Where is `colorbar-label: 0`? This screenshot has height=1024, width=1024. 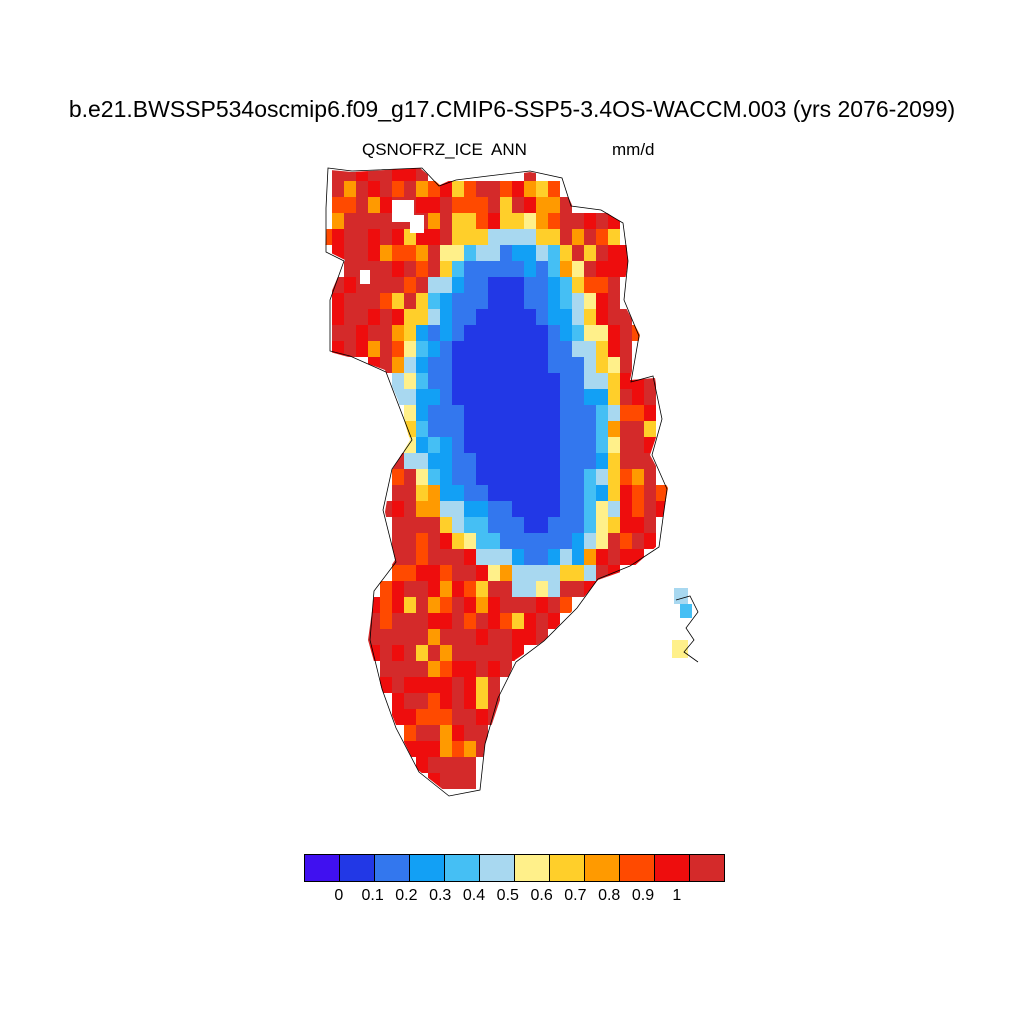 colorbar-label: 0 is located at coordinates (339, 895).